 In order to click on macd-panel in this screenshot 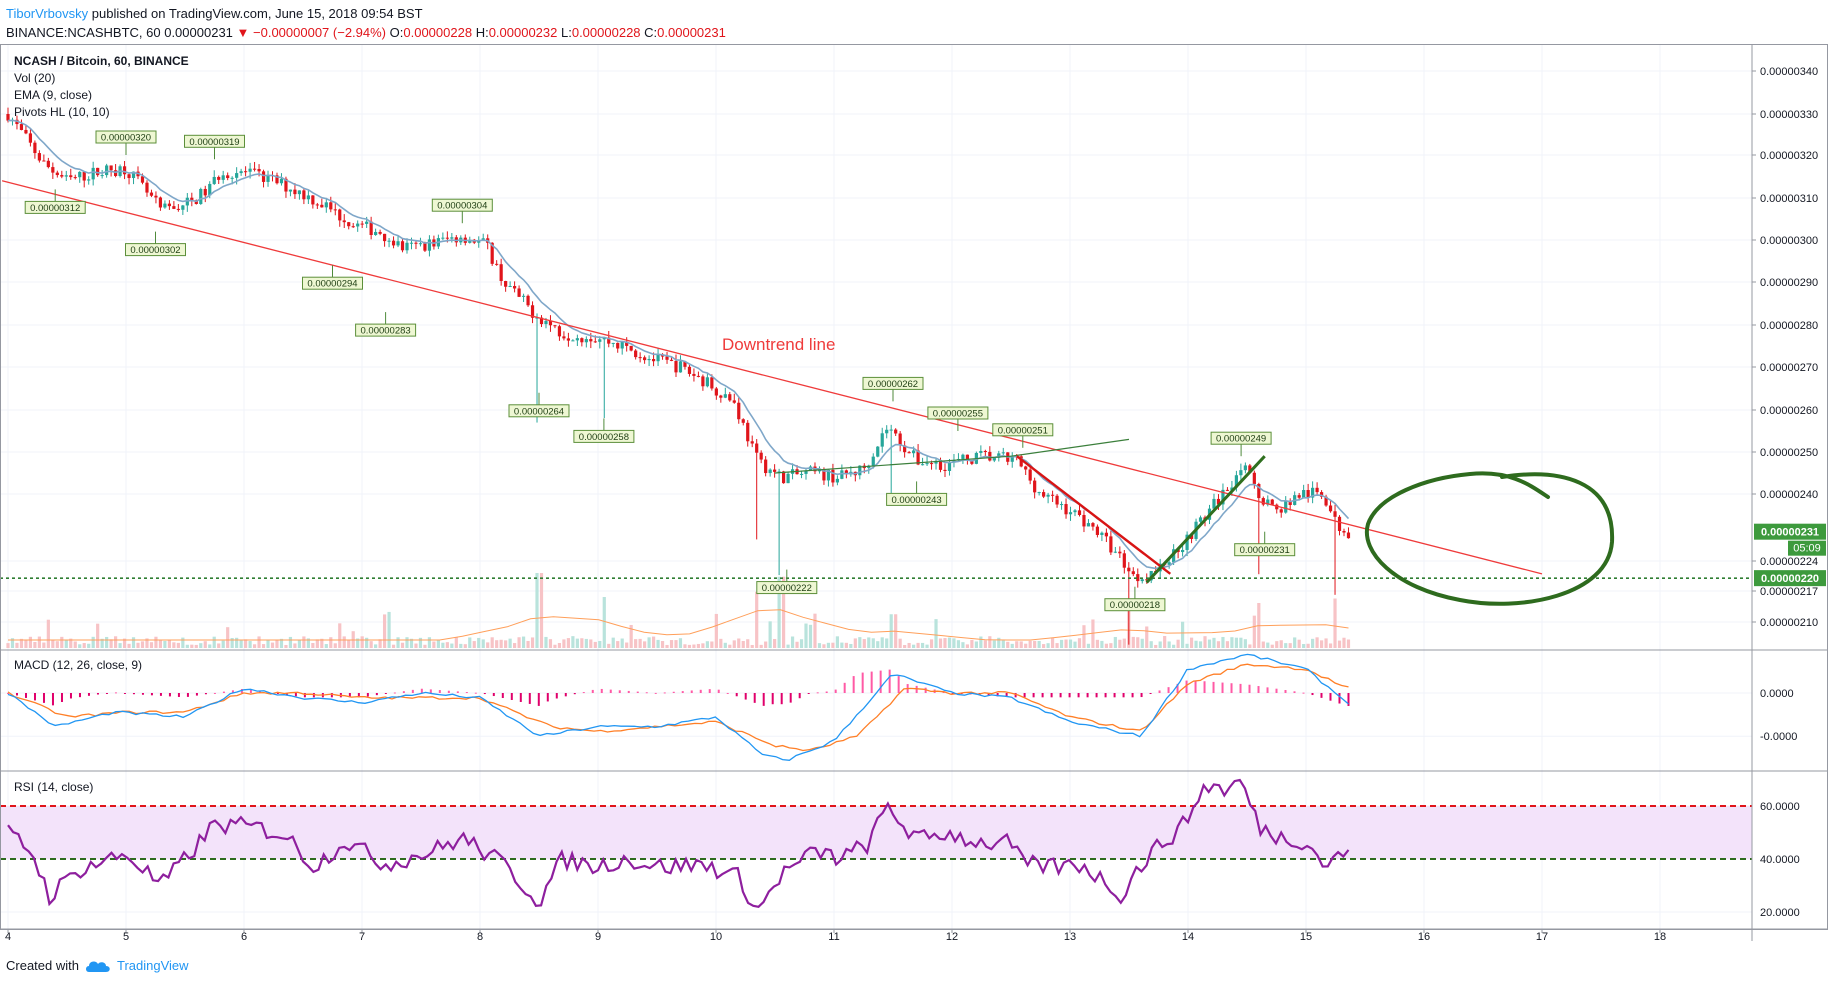, I will do `click(678, 707)`.